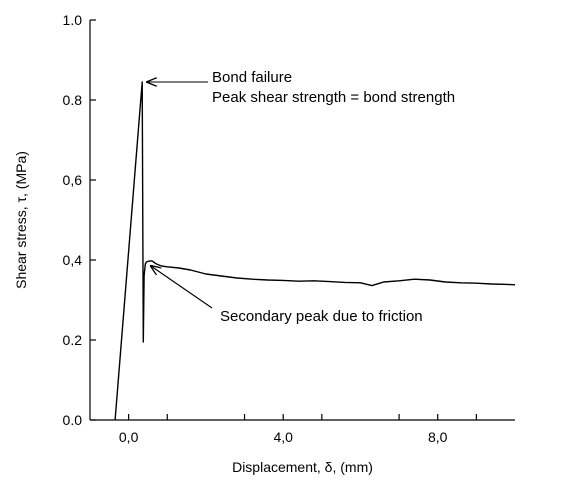  What do you see at coordinates (129, 437) in the screenshot?
I see `x-tick-label: 0,0` at bounding box center [129, 437].